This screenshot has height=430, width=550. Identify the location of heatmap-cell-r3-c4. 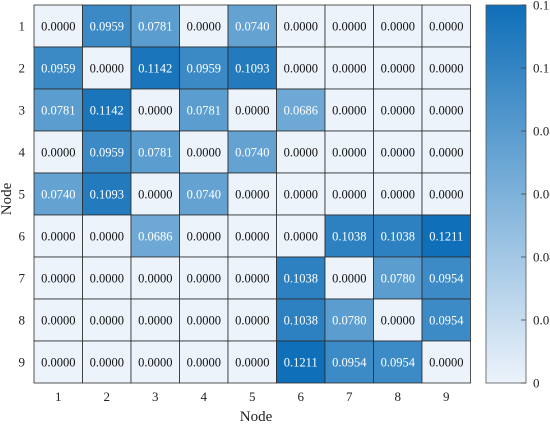
(204, 110).